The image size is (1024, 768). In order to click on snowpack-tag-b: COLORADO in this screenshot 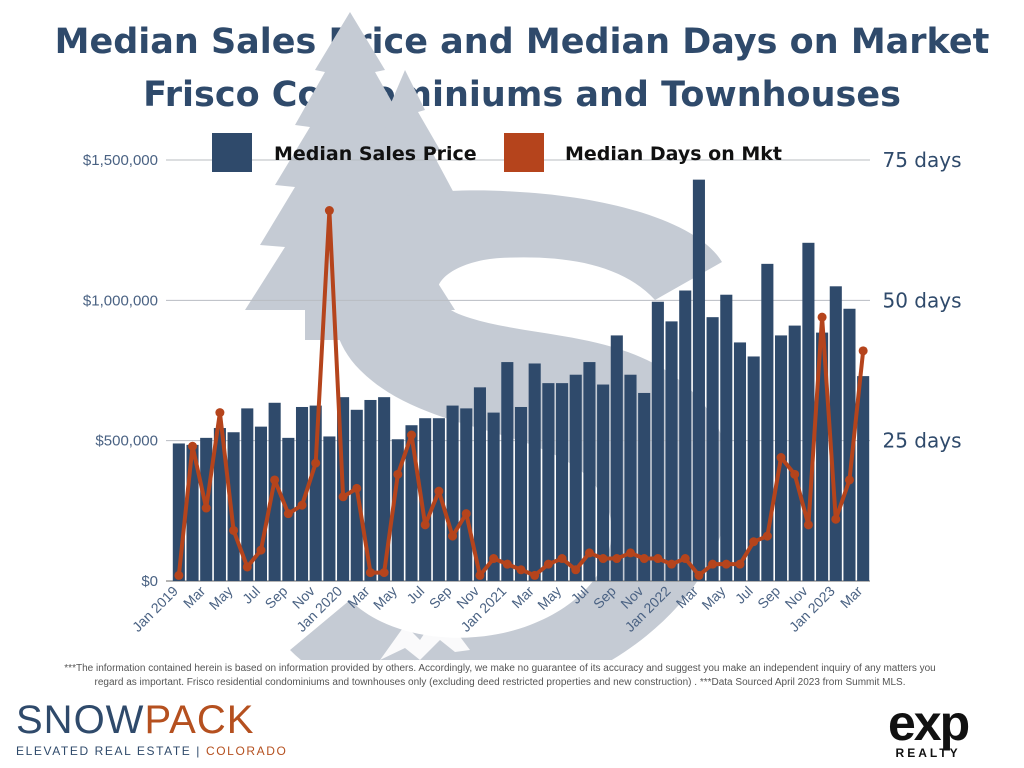, I will do `click(246, 751)`.